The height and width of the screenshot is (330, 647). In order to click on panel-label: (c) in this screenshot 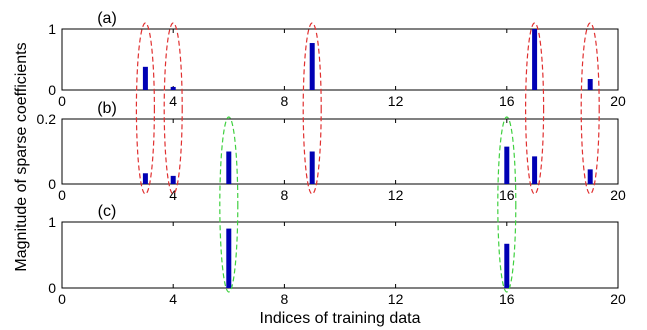, I will do `click(107, 211)`.